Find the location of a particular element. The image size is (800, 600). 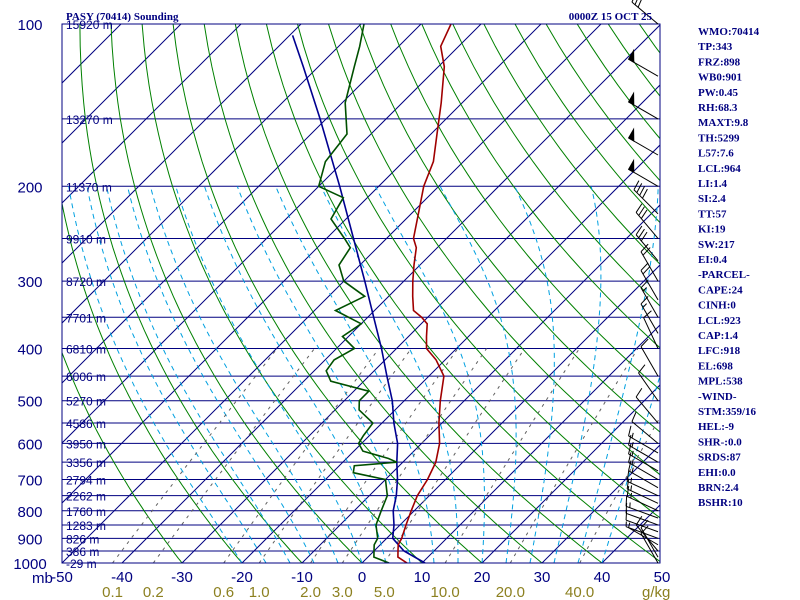

sounding-index: LCL:923 is located at coordinates (719, 321).